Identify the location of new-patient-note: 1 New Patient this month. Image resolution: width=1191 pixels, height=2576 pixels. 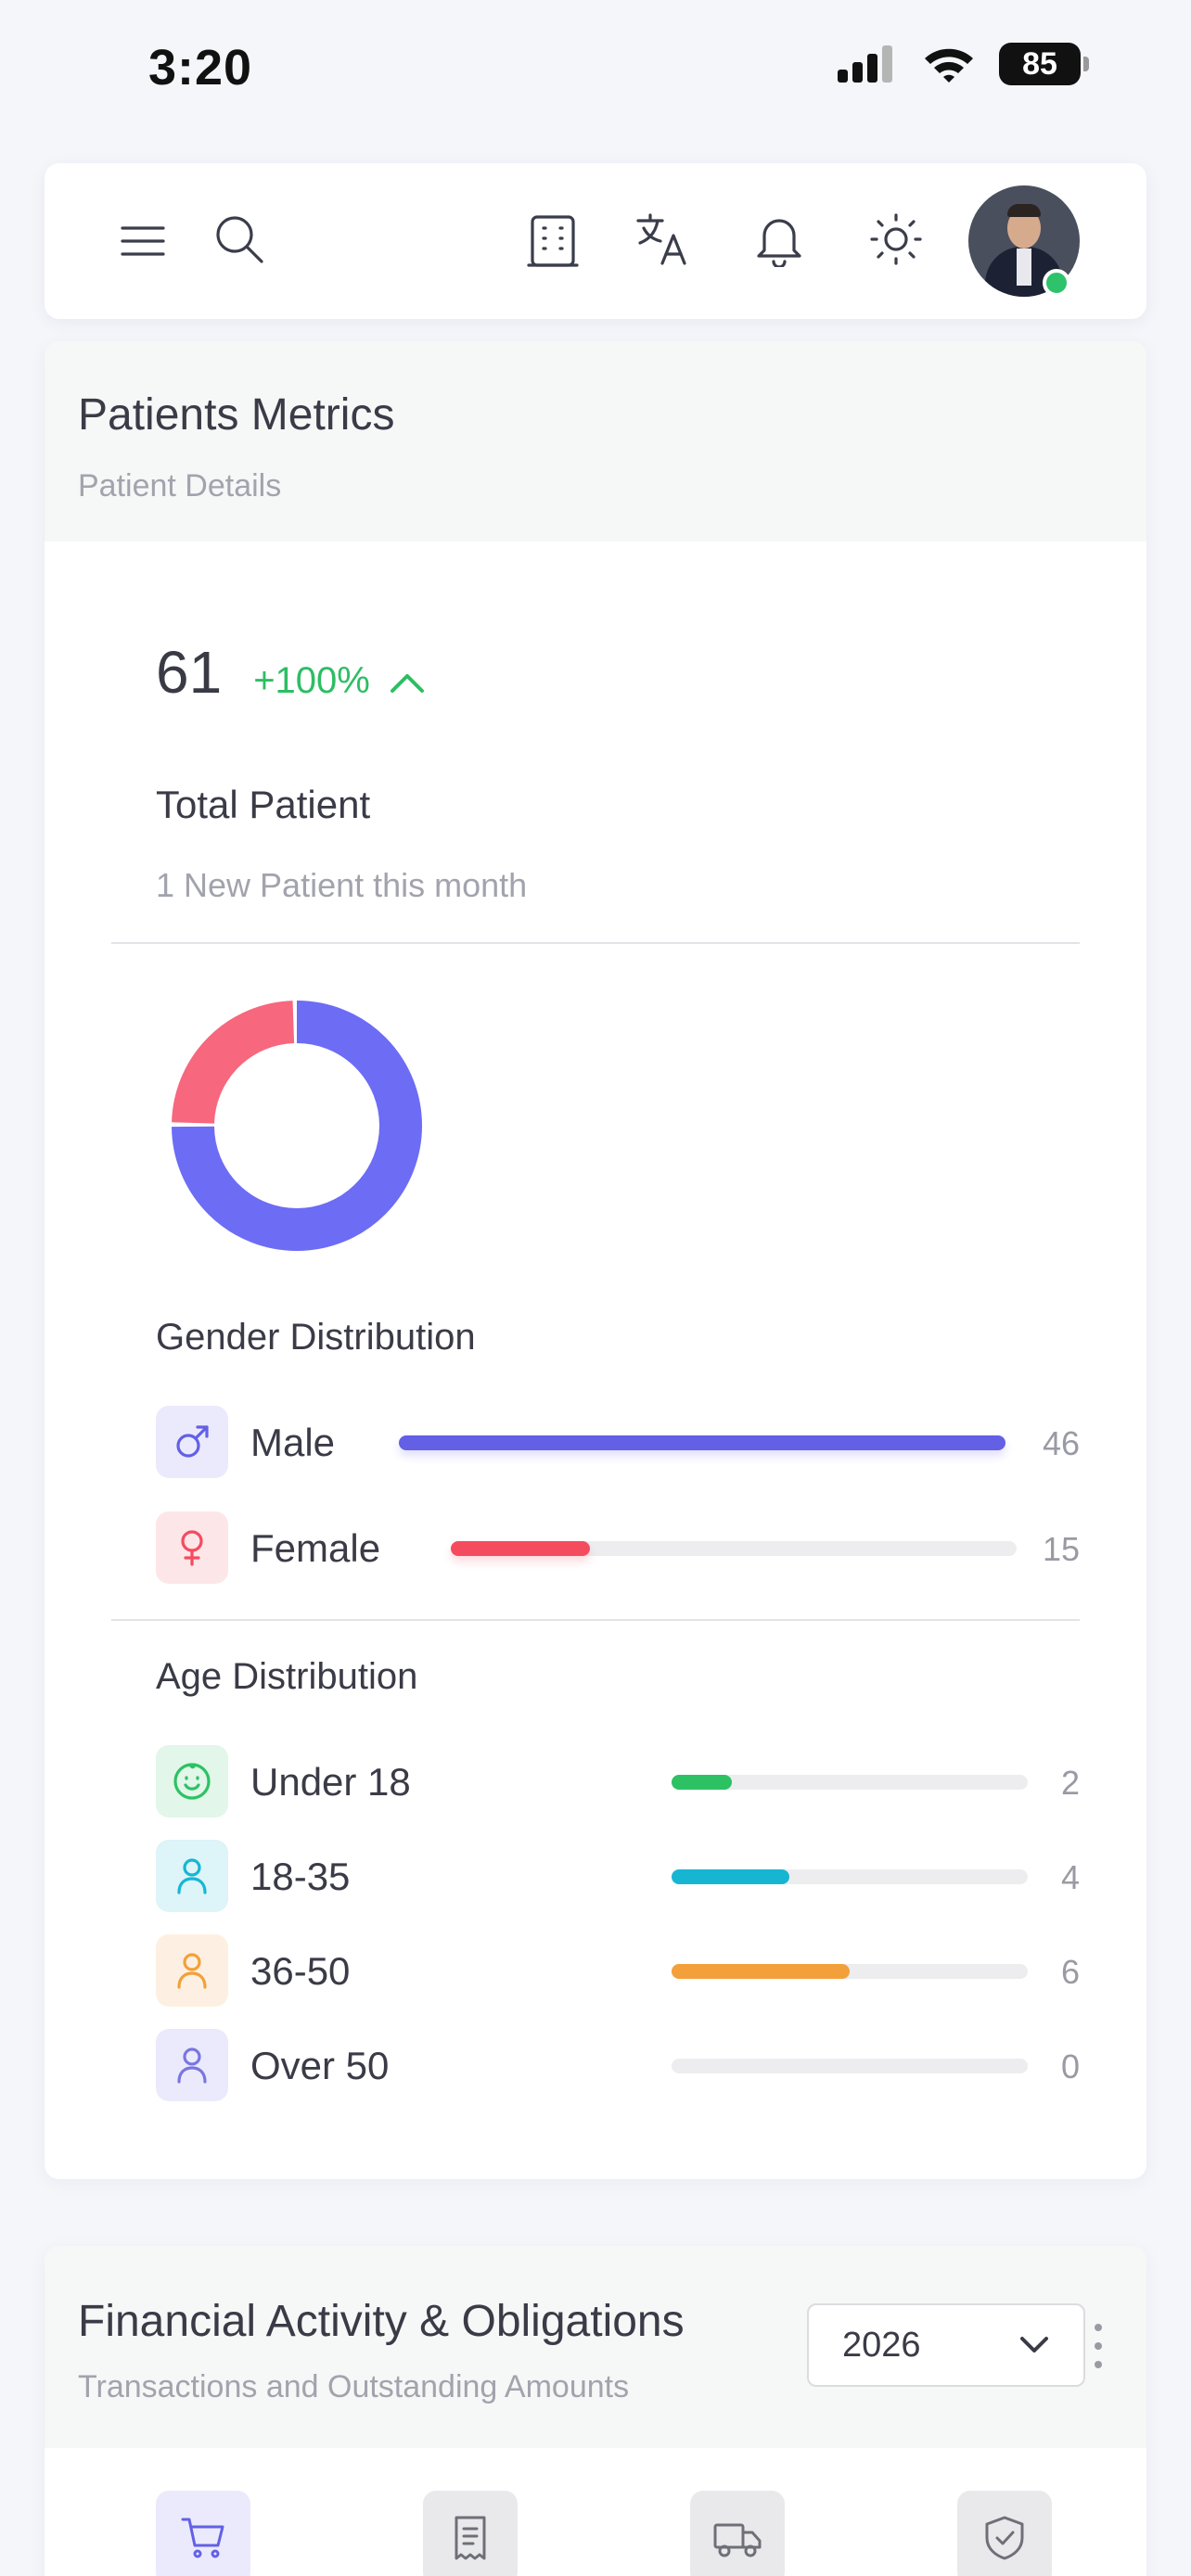
(342, 885).